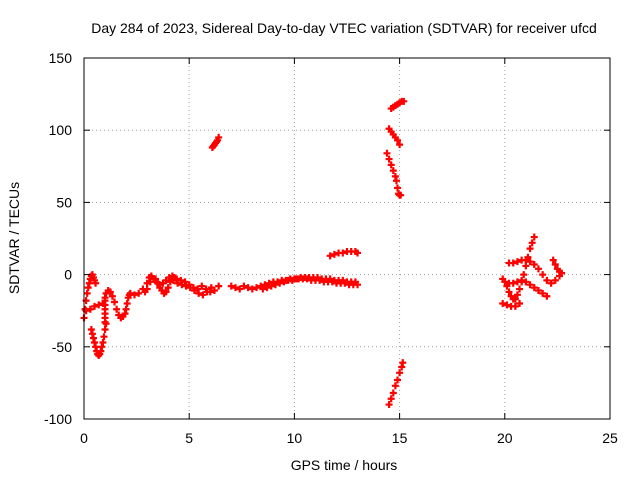 This screenshot has height=480, width=640. I want to click on series-arc-15h-top, so click(397, 105).